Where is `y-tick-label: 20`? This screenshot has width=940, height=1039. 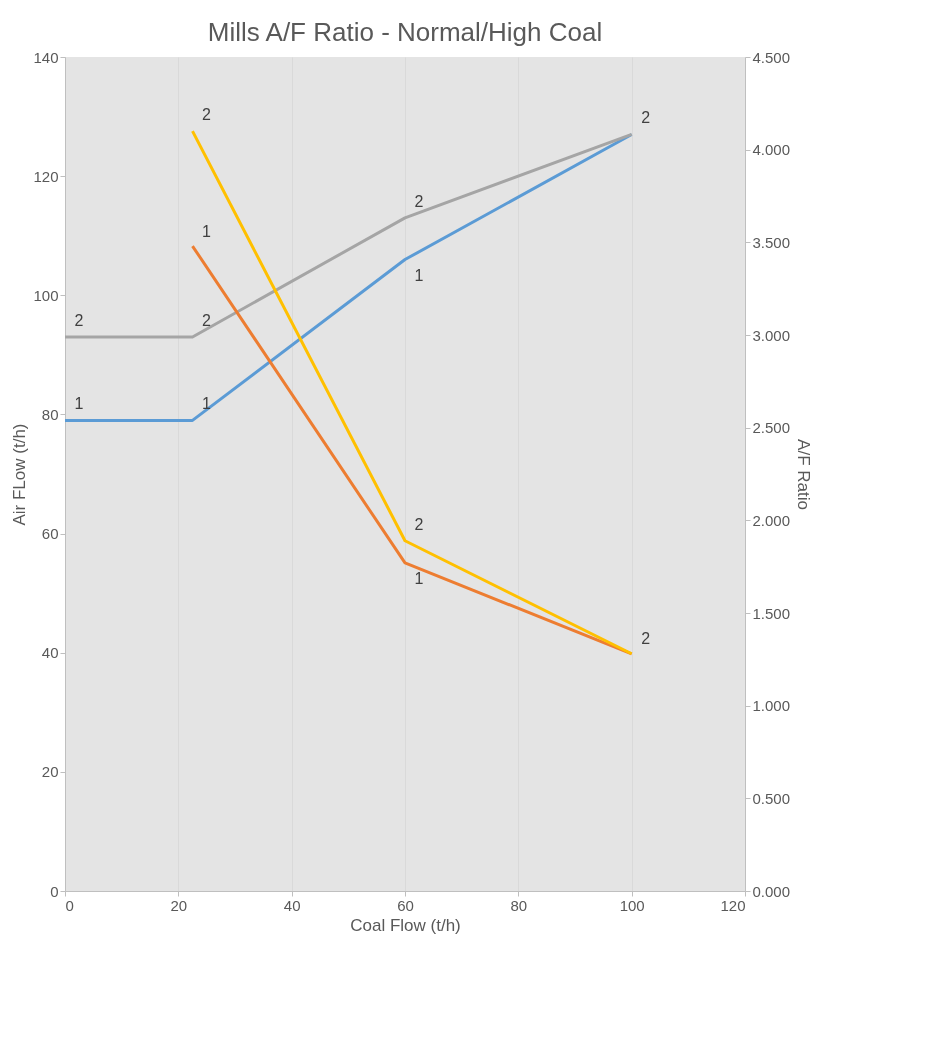
y-tick-label: 20 is located at coordinates (50, 772).